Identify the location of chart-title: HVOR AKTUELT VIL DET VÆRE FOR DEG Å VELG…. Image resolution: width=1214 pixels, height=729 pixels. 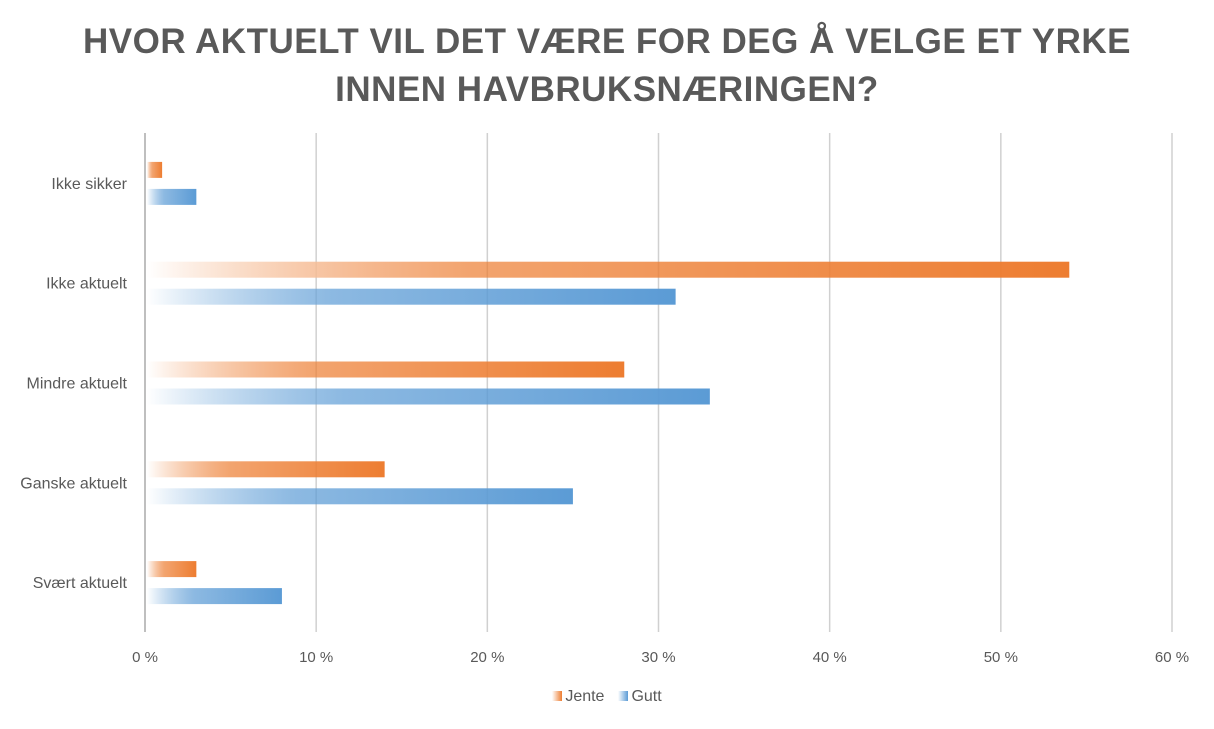
(607, 66).